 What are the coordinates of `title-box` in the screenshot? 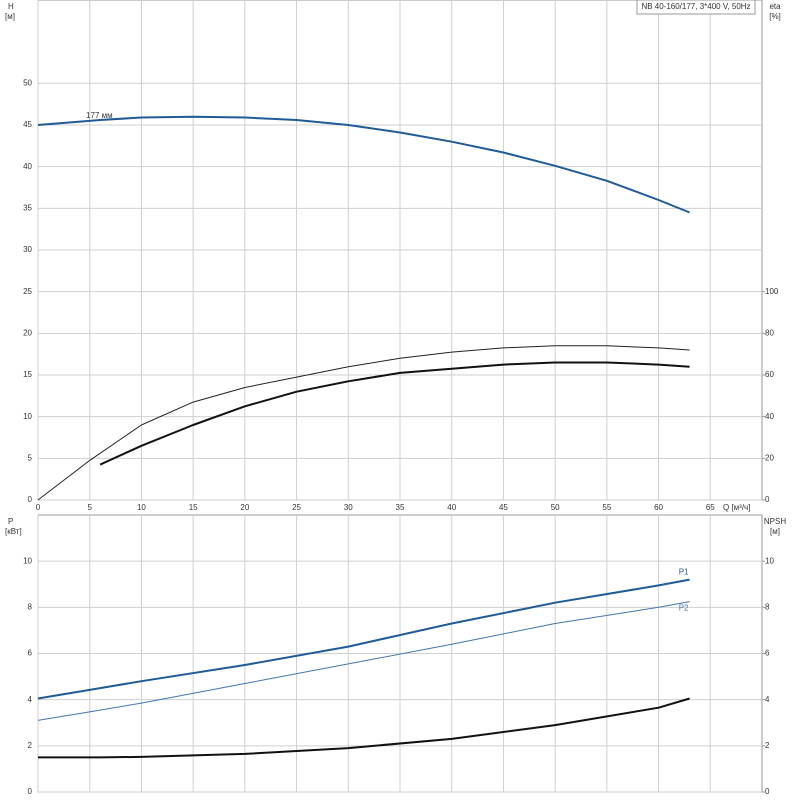 It's located at (696, 7).